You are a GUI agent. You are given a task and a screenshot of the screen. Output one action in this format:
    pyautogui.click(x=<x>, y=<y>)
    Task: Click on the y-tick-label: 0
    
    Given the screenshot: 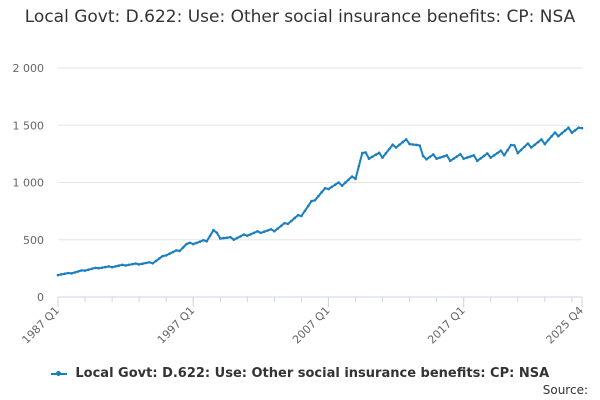 What is the action you would take?
    pyautogui.click(x=40, y=297)
    